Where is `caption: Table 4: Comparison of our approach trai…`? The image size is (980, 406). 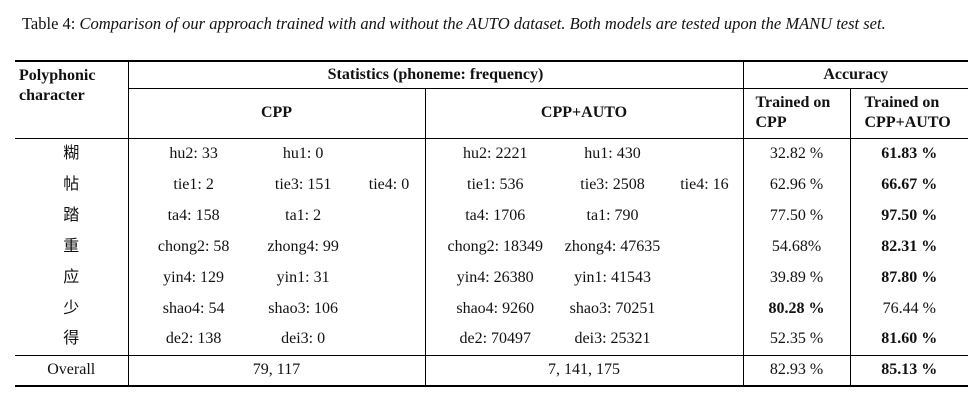 caption: Table 4: Comparison of our approach trai… is located at coordinates (454, 24).